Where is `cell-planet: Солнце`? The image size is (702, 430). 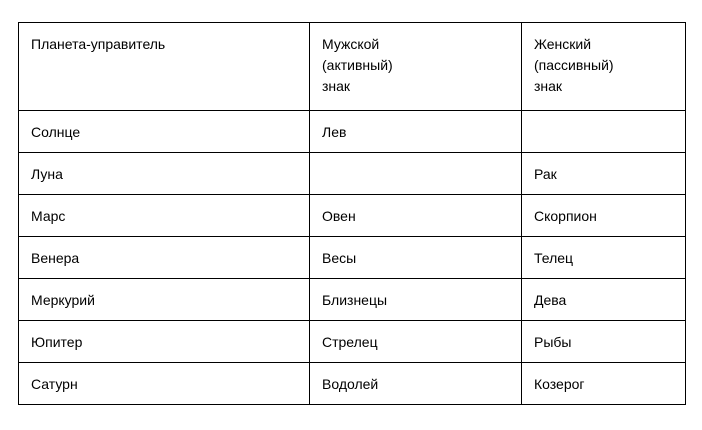 cell-planet: Солнце is located at coordinates (164, 131).